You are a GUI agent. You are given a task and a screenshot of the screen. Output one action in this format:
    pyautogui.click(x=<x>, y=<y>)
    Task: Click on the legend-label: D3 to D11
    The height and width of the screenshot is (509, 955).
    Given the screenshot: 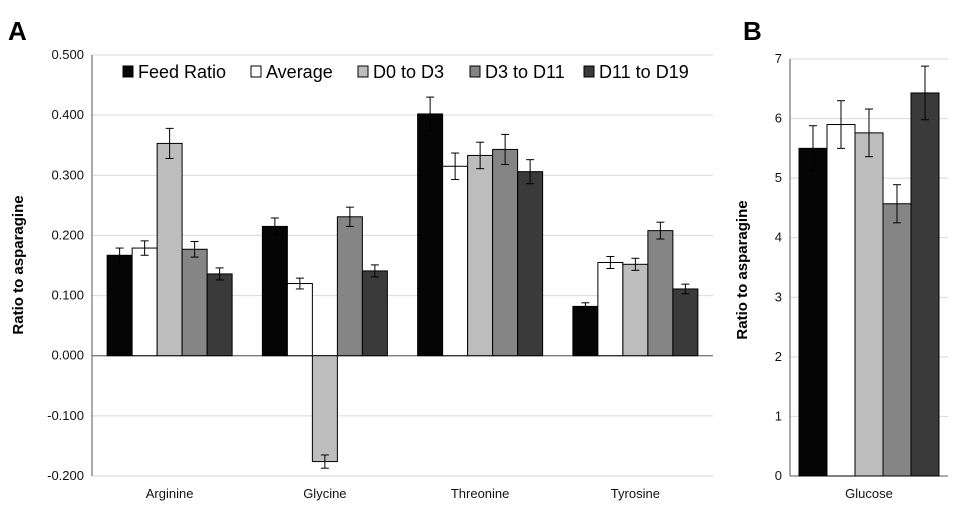 What is the action you would take?
    pyautogui.click(x=525, y=72)
    